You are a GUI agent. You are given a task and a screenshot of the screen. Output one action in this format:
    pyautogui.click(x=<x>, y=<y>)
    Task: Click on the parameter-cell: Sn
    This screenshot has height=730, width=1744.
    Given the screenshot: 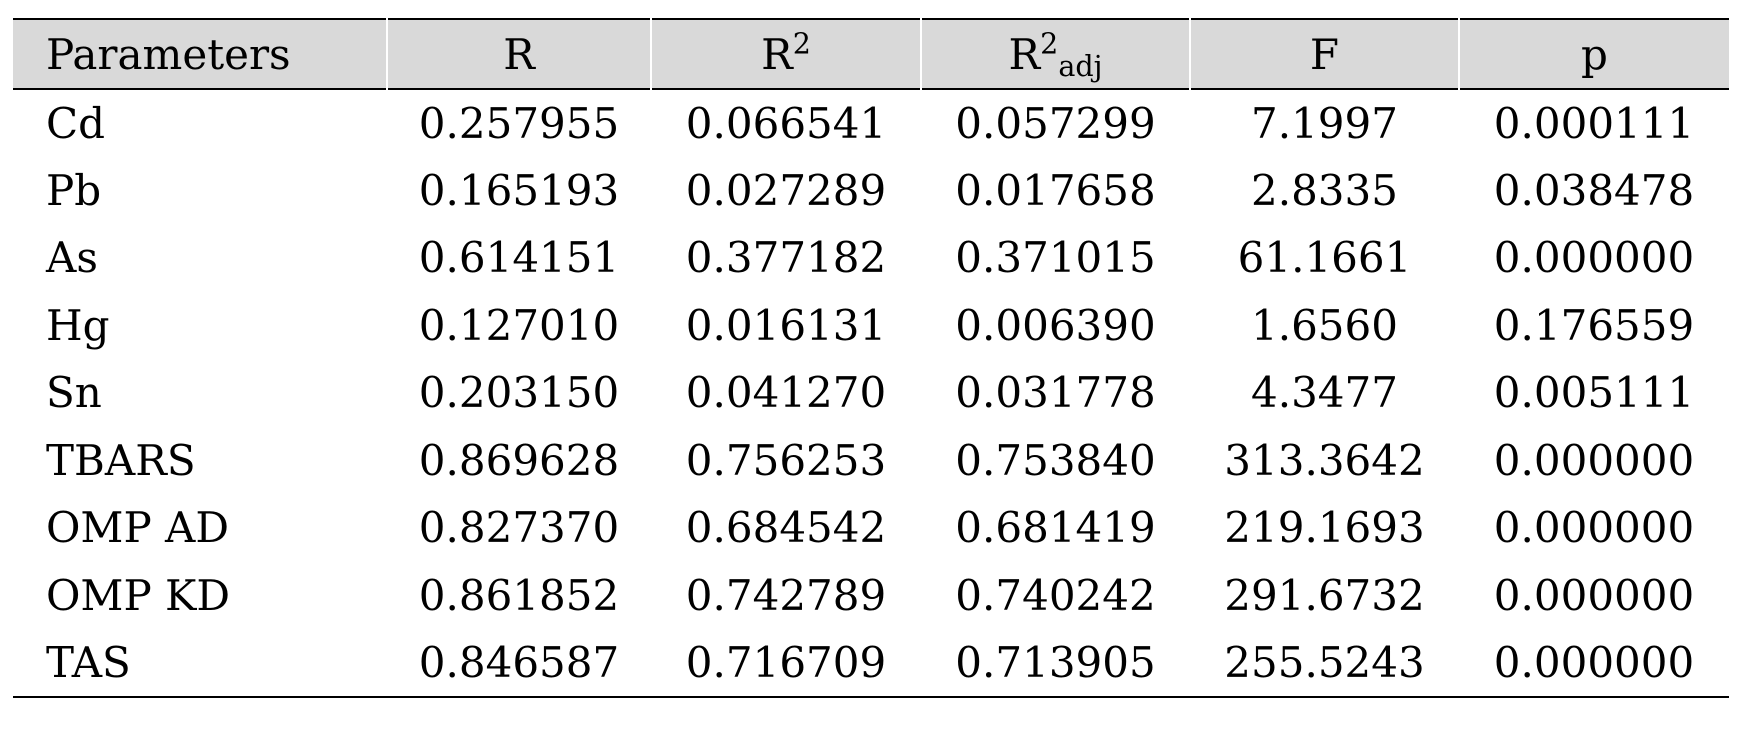 What is the action you would take?
    pyautogui.click(x=74, y=393)
    